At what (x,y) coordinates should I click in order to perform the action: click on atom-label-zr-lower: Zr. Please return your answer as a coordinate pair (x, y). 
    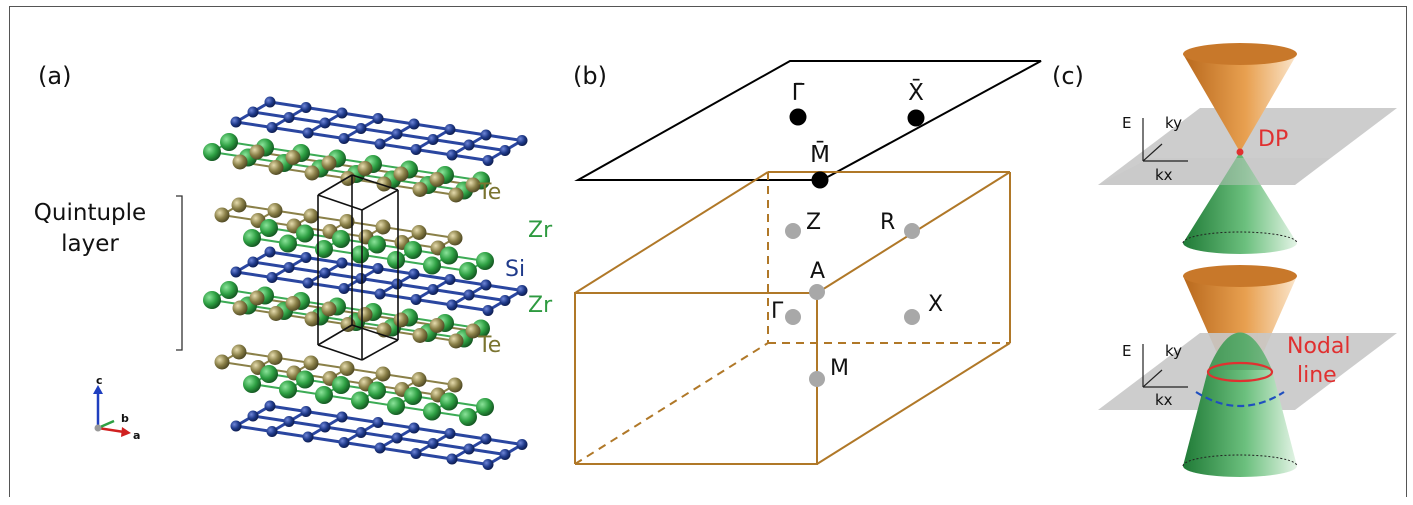
    Looking at the image, I should click on (540, 305).